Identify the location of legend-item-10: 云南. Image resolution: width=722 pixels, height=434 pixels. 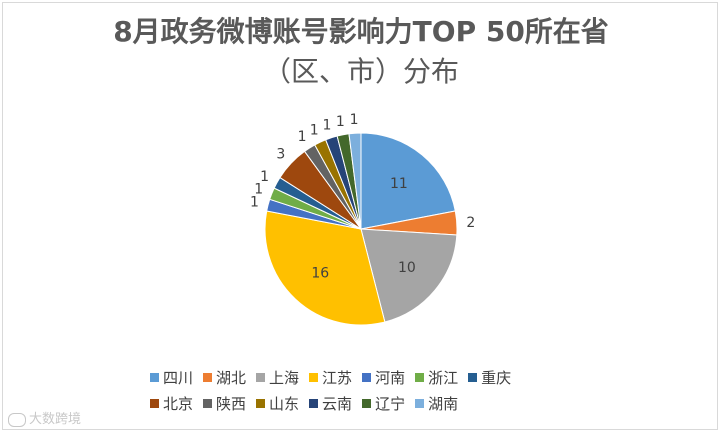
(330, 403).